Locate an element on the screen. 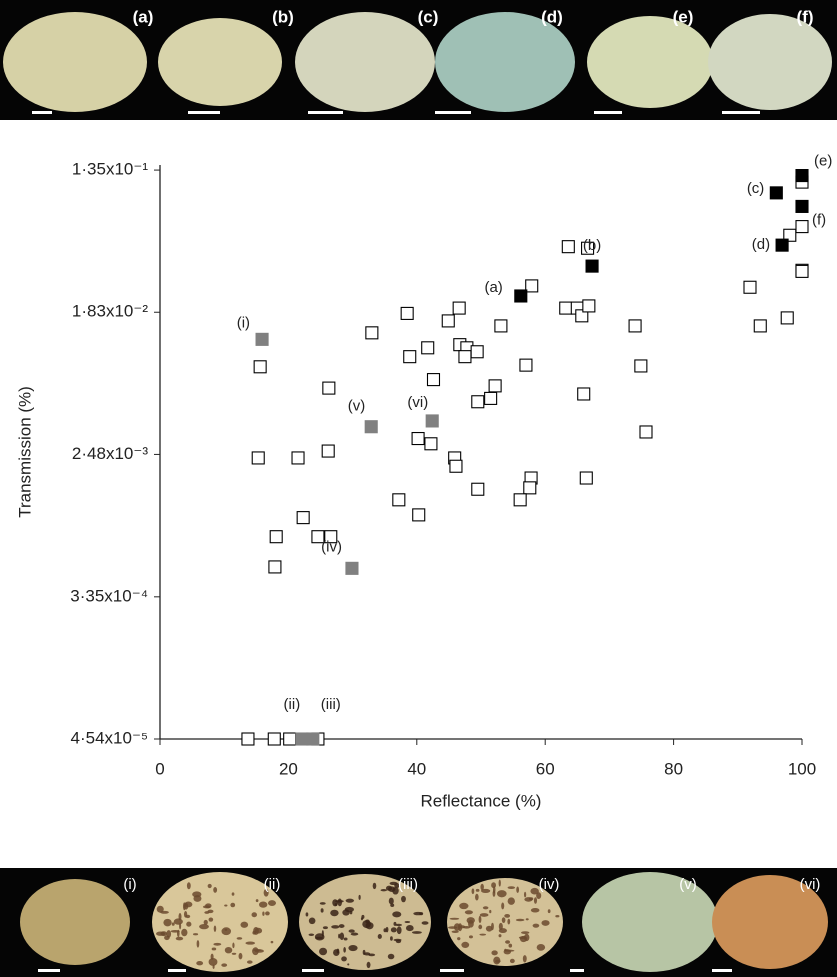  x-tick-label: 20 is located at coordinates (288, 768).